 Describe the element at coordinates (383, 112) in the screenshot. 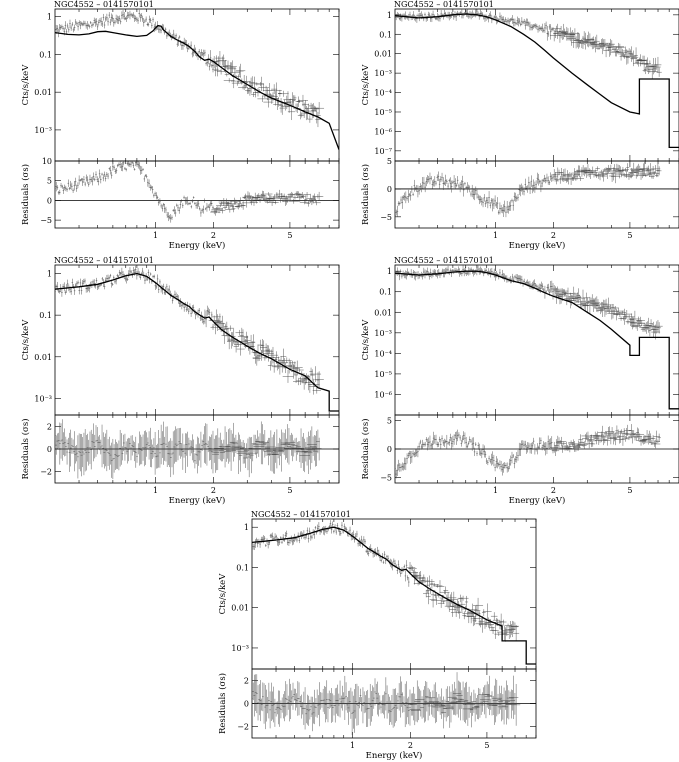

I see `y-tick-label: 10⁻⁵` at that location.